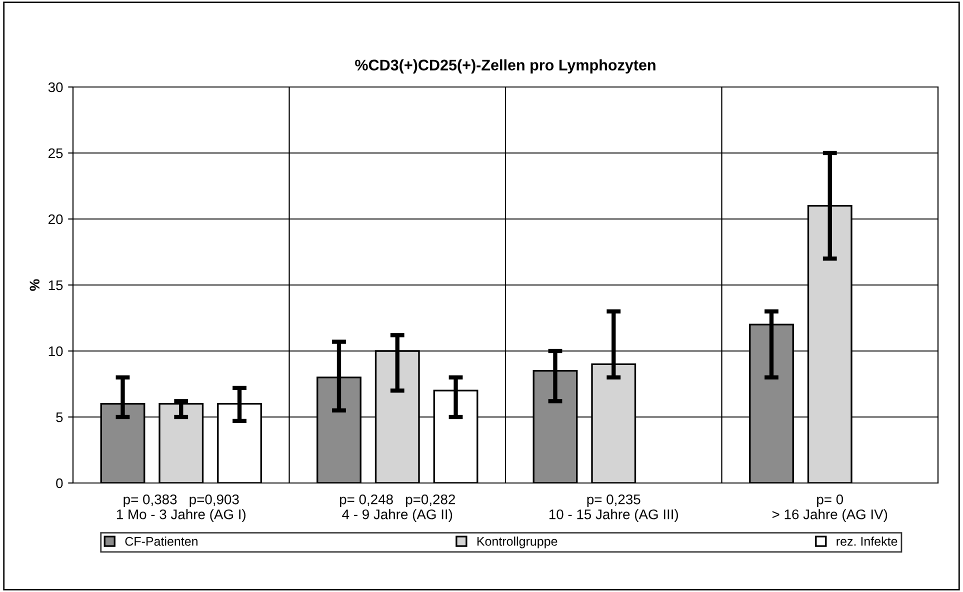  What do you see at coordinates (55, 285) in the screenshot?
I see `y-tick-label: 15` at bounding box center [55, 285].